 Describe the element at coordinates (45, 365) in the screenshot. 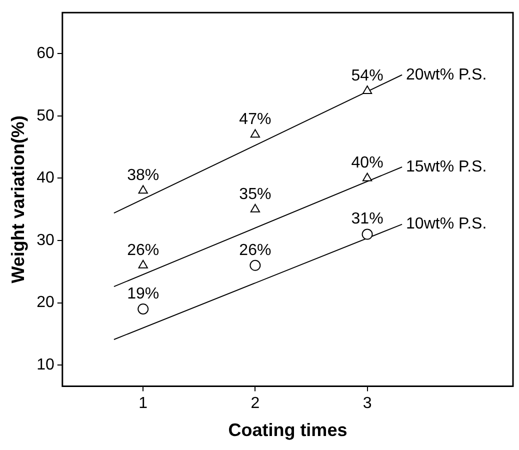

I see `y-tick-label: 10` at that location.